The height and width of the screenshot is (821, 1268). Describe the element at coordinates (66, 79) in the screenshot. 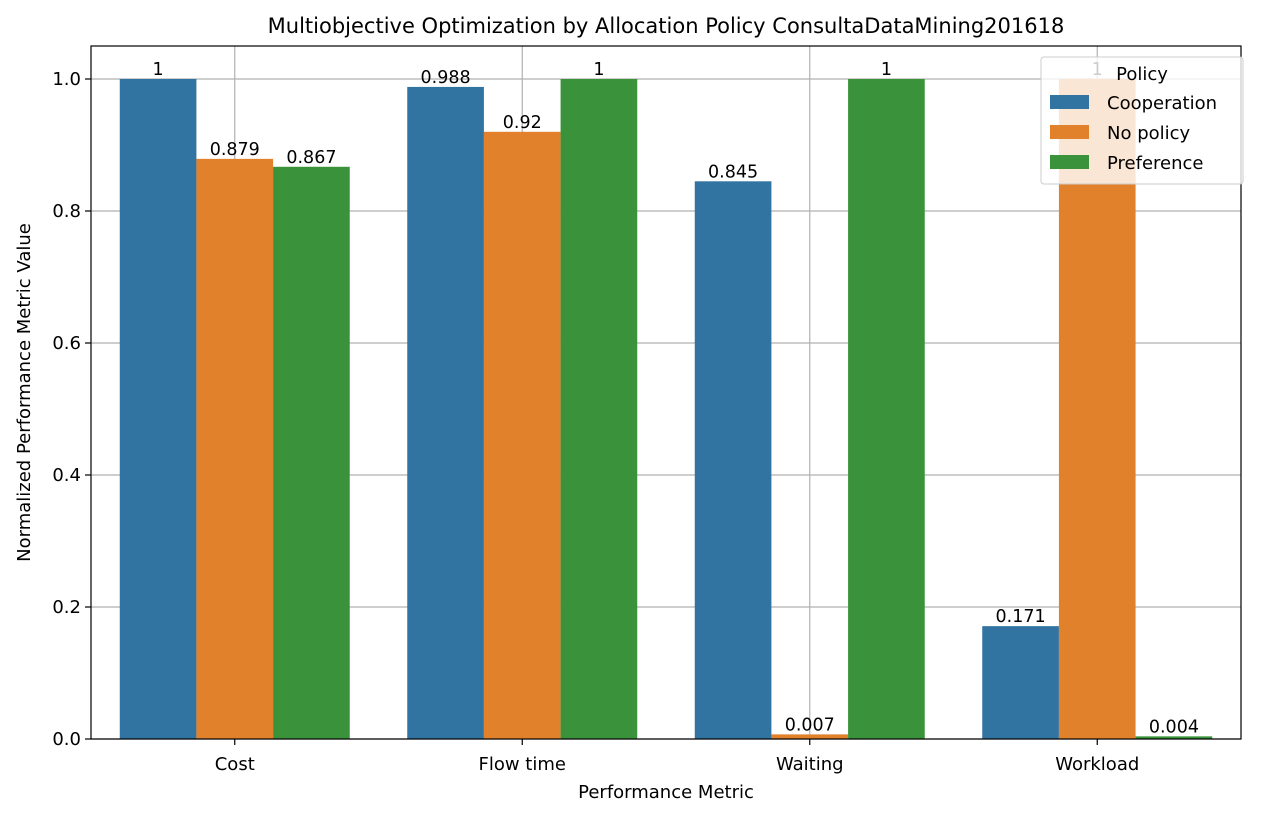

I see `y-tick-label: 1.0` at that location.